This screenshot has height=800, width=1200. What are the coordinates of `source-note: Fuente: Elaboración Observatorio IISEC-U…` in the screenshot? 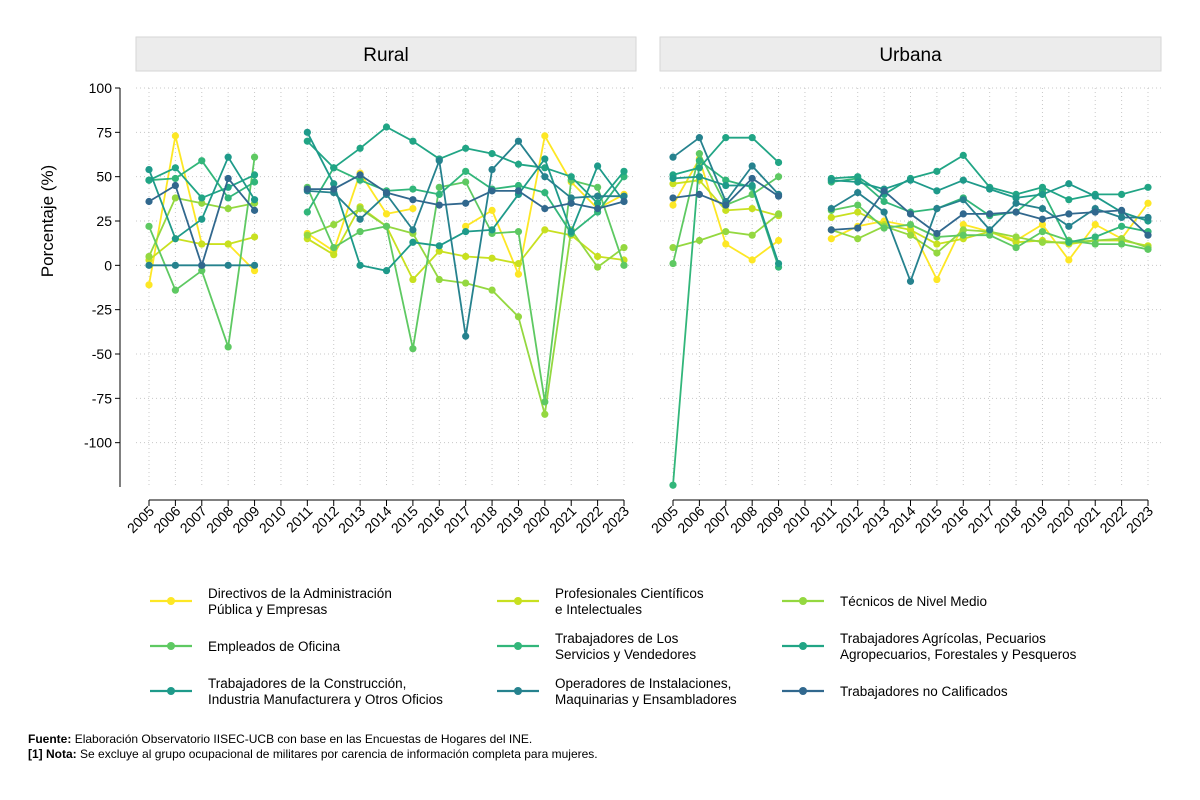 It's located at (280, 739).